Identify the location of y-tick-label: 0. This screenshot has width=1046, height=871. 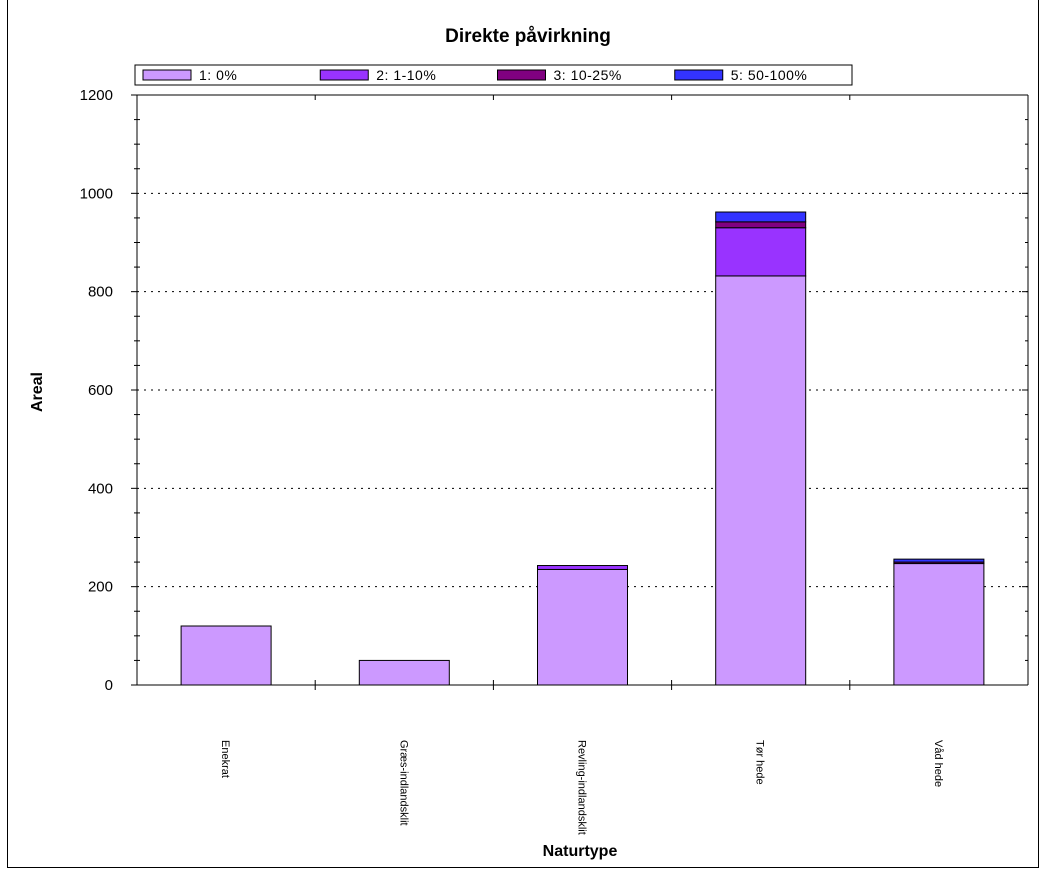
(109, 685).